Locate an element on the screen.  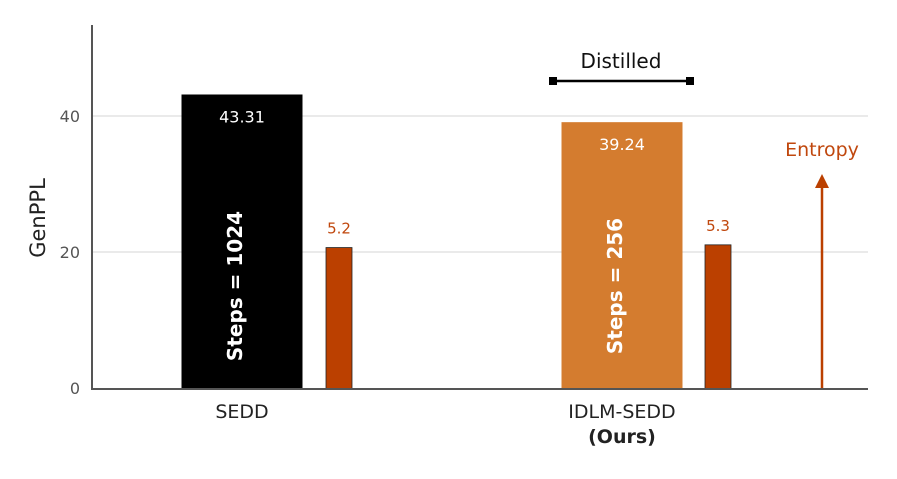
bar-idlm-genppl is located at coordinates (622, 255).